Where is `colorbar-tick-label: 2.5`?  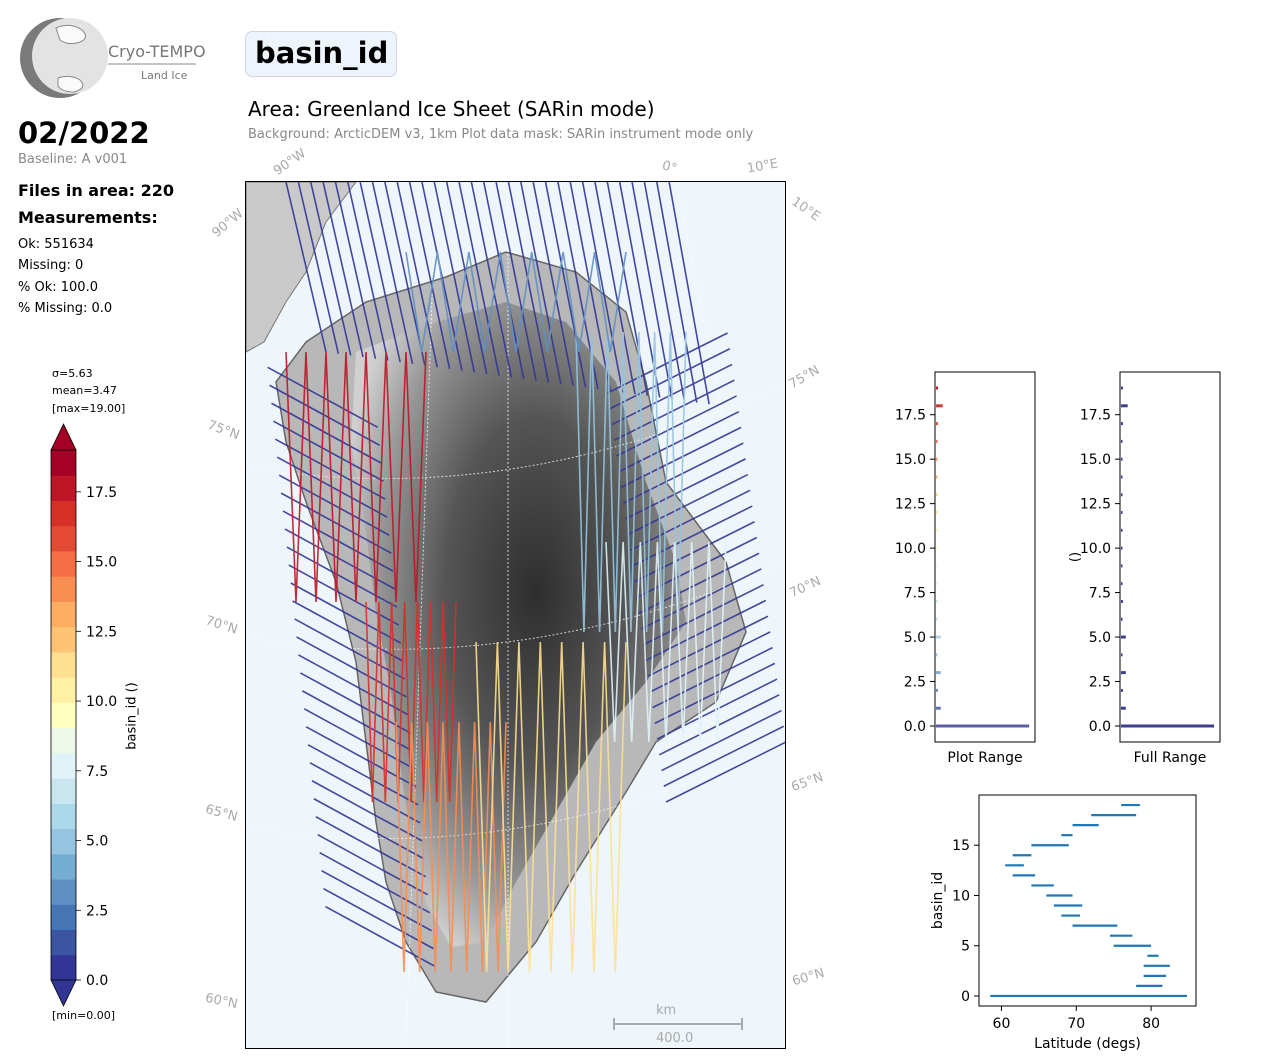 colorbar-tick-label: 2.5 is located at coordinates (97, 911).